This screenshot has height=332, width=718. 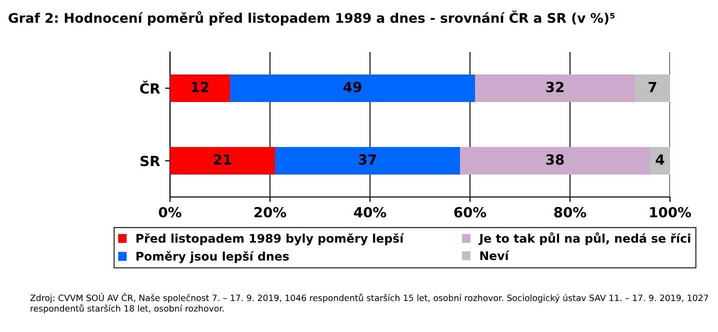 I want to click on legend-label: Před listopadem 1989 byly poměry lepší, so click(x=270, y=239).